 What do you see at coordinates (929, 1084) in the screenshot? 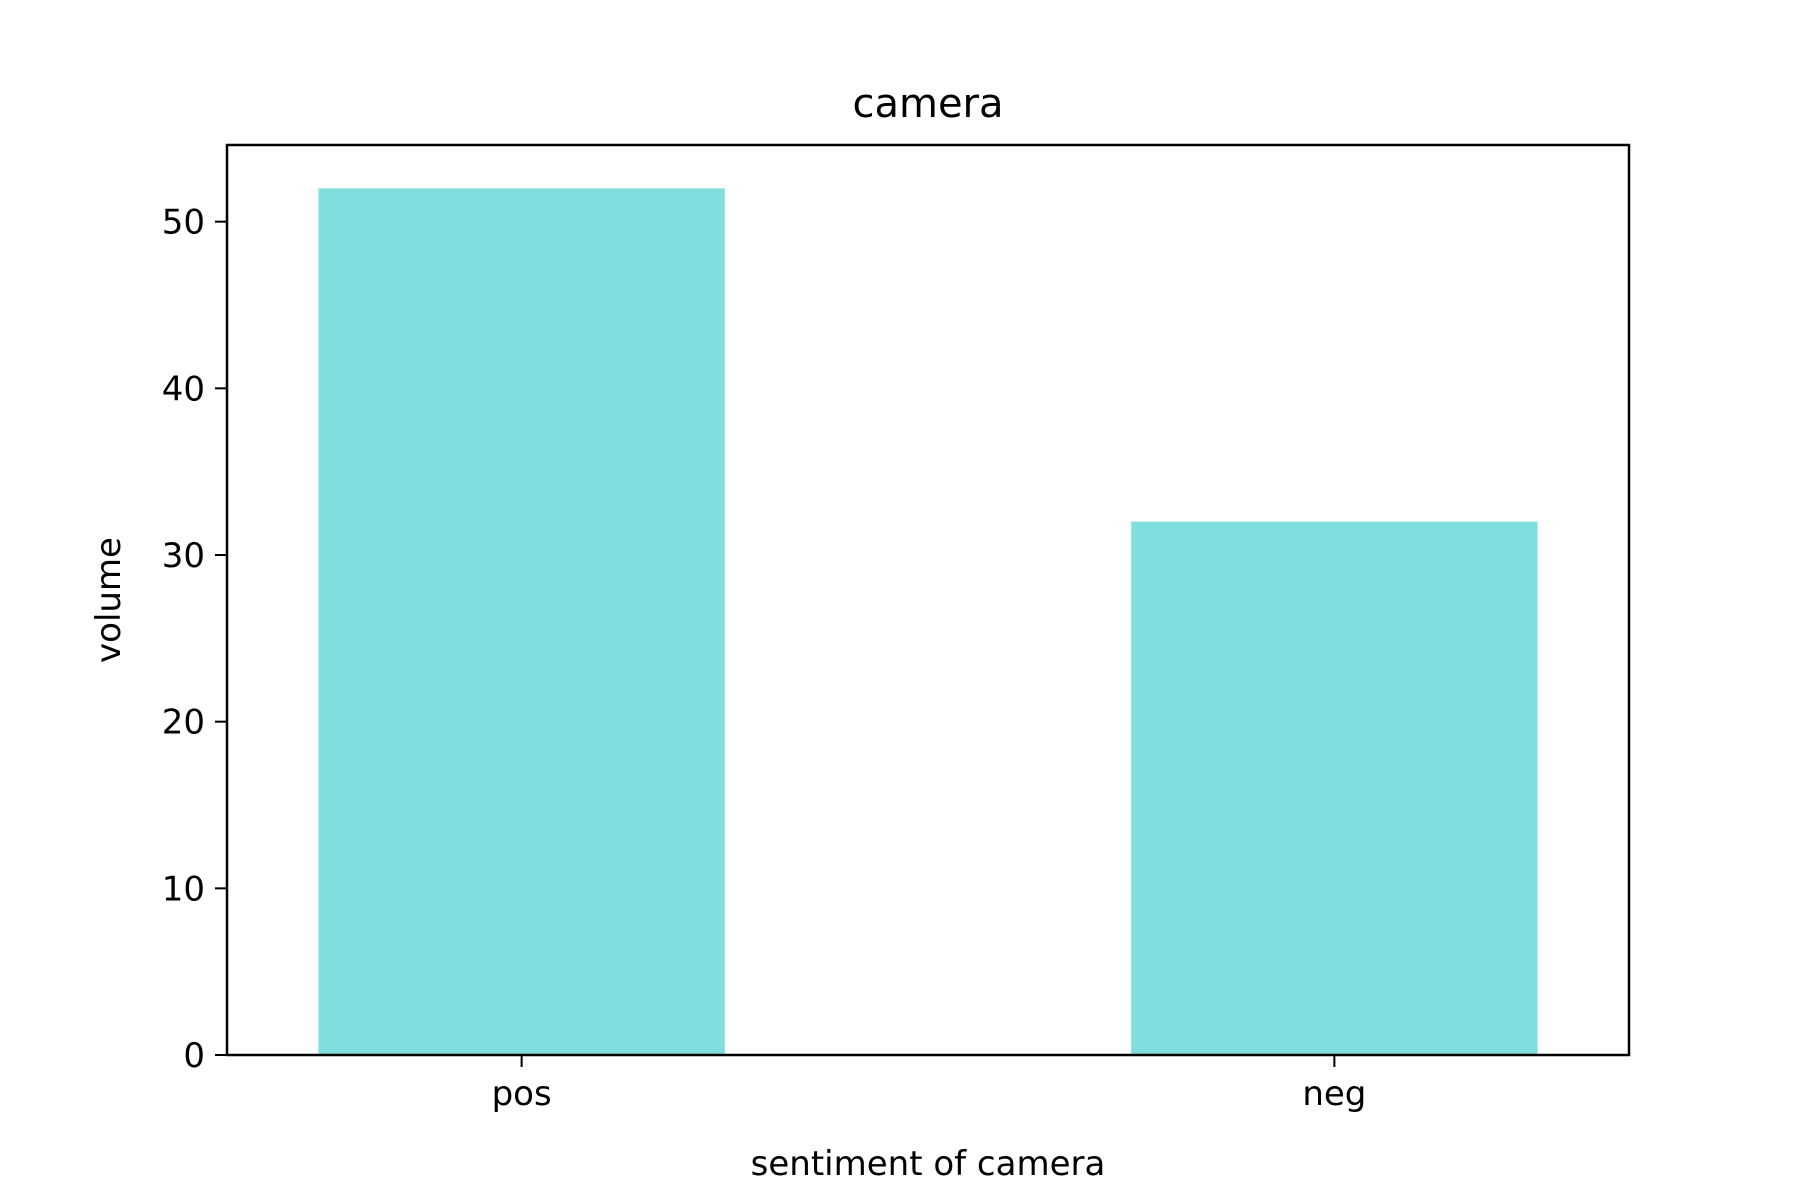
I see `x-axis-ticks: pos neg` at bounding box center [929, 1084].